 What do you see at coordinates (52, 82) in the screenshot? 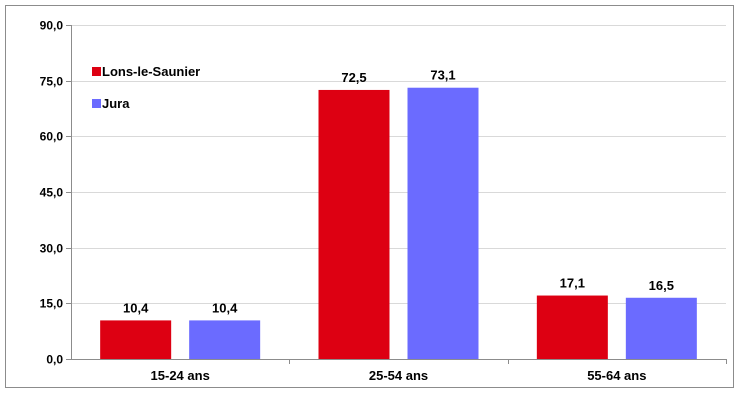
I see `y-tick-label: 75,0` at bounding box center [52, 82].